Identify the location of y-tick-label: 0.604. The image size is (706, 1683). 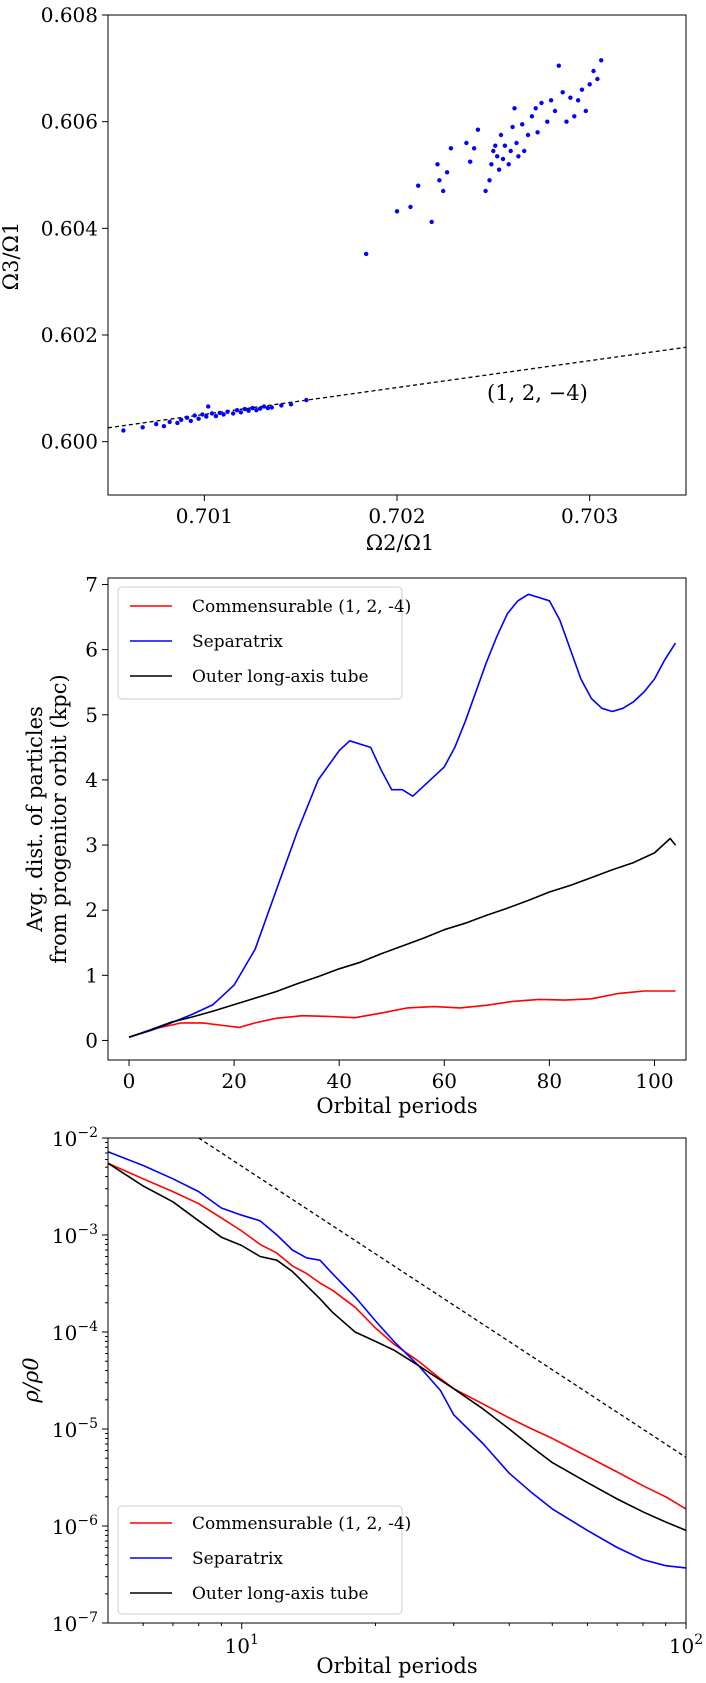
(69, 228).